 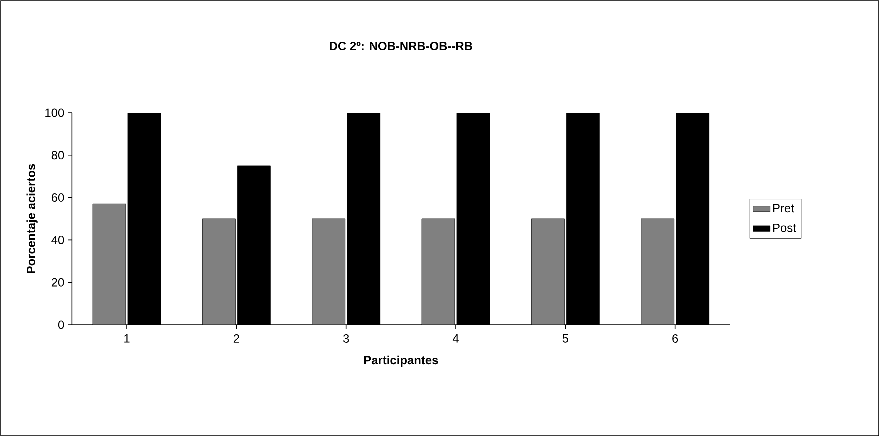 What do you see at coordinates (455, 338) in the screenshot?
I see `x-tick-label: 4` at bounding box center [455, 338].